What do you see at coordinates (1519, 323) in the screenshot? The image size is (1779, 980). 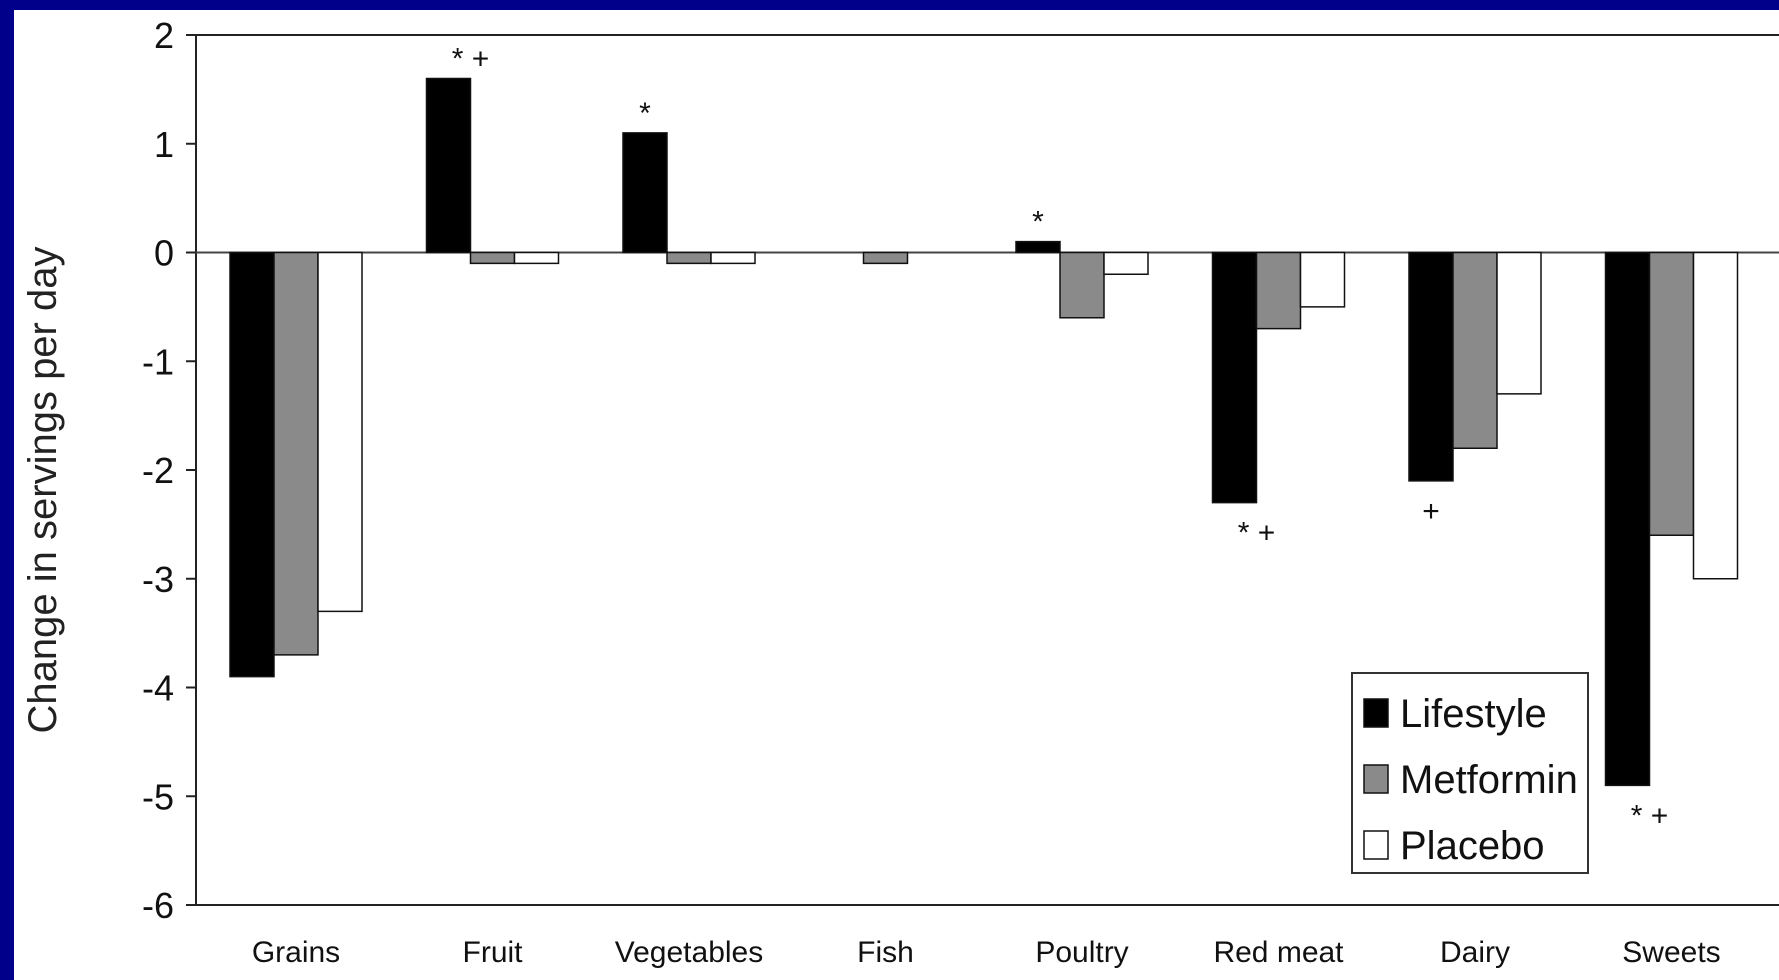 I see `bar-placebo-dairy` at bounding box center [1519, 323].